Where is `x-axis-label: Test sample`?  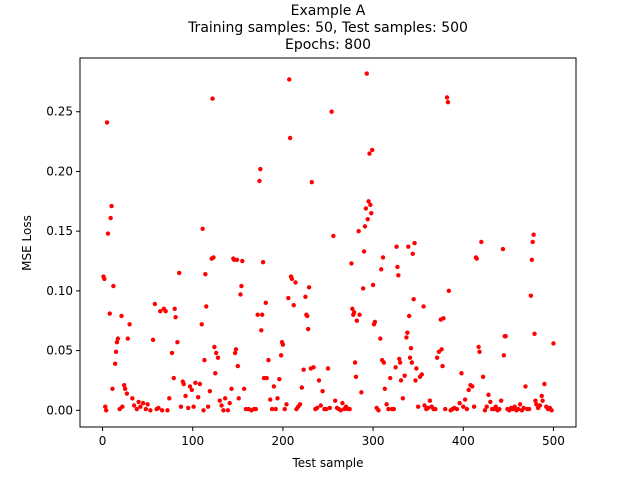
x-axis-label: Test sample is located at coordinates (327, 463).